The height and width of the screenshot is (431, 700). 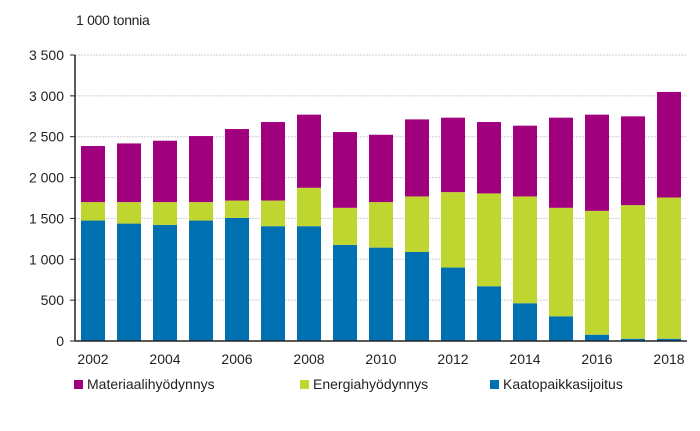 What do you see at coordinates (113, 20) in the screenshot?
I see `y-axis-unit-label: 1 000 tonnia` at bounding box center [113, 20].